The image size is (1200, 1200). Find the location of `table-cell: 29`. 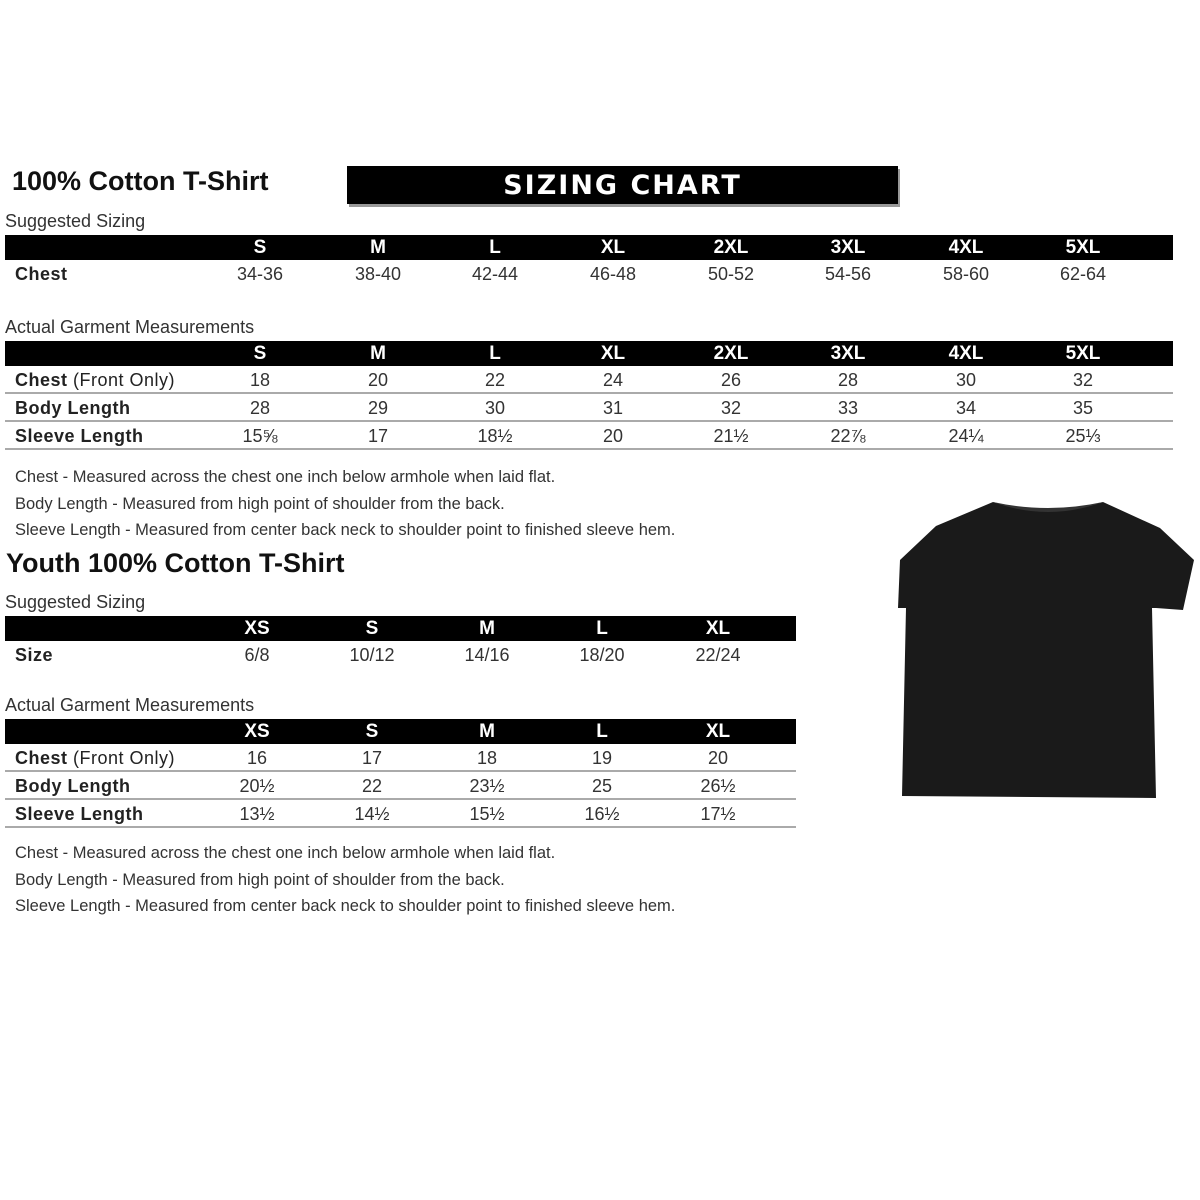

table-cell: 29 is located at coordinates (378, 408).